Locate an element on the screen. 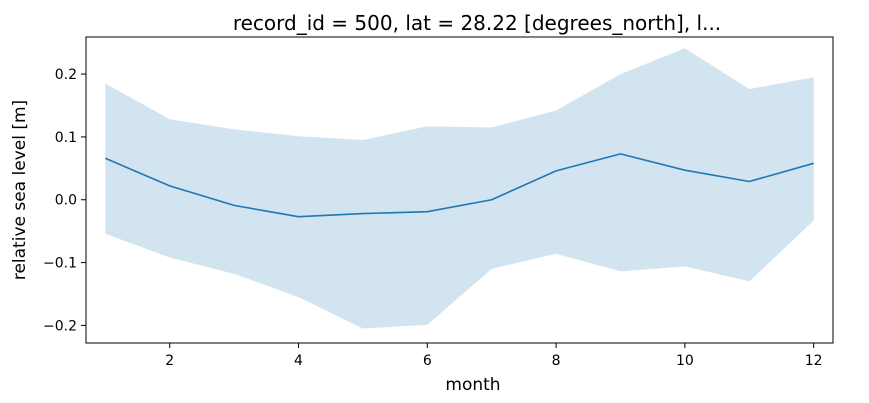 The height and width of the screenshot is (403, 869). y-tick-label: 0.0 is located at coordinates (66, 201).